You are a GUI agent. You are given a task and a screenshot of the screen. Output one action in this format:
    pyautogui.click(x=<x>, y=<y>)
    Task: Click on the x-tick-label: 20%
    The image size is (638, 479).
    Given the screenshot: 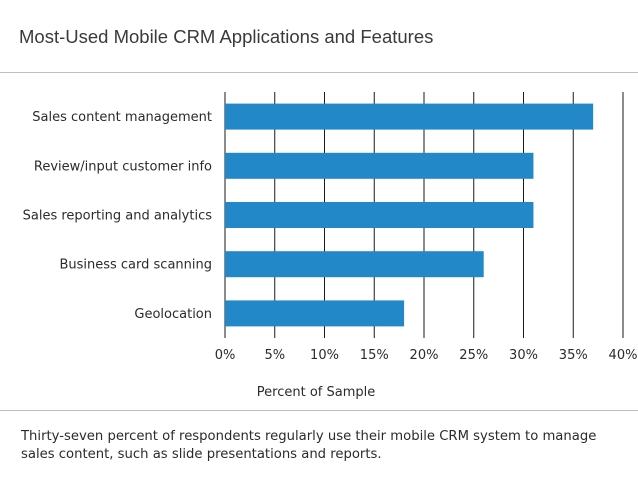 What is the action you would take?
    pyautogui.click(x=424, y=355)
    